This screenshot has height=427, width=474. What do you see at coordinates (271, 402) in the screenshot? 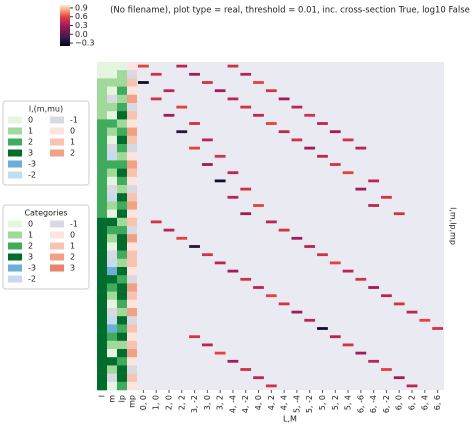
I see `x-tick-label: 4, 2` at bounding box center [271, 402].